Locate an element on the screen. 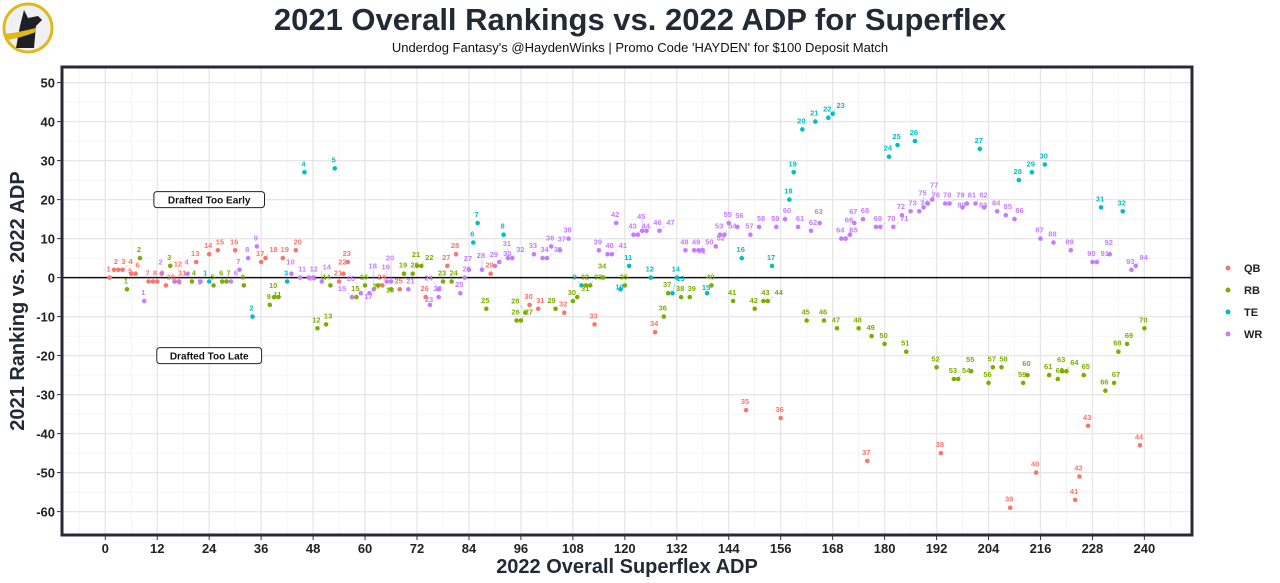 The image size is (1280, 583). point-label: 32 is located at coordinates (585, 276).